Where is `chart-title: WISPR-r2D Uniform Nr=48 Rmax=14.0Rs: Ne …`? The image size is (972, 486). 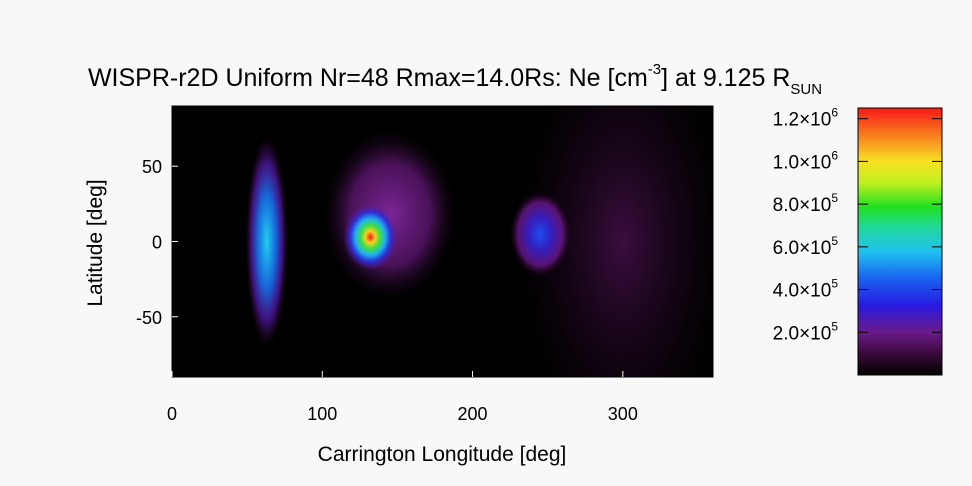 chart-title: WISPR-r2D Uniform Nr=48 Rmax=14.0Rs: Ne … is located at coordinates (455, 79).